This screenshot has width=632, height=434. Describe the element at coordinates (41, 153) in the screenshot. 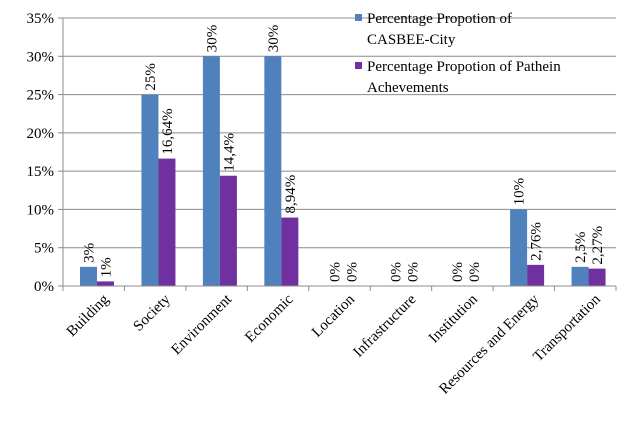

I see `y-axis-ticks: 0% 5% 10% 15% 20% 25% 30% 35%` at that location.